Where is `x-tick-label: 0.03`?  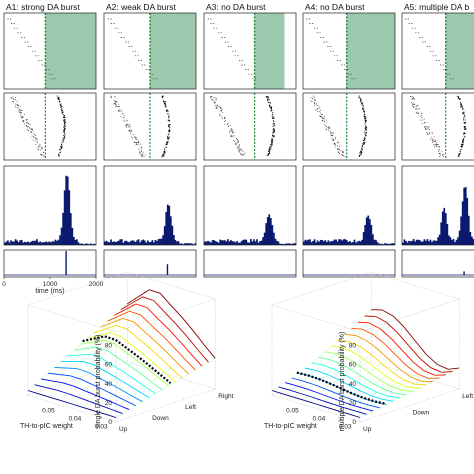 x-tick-label: 0.03 is located at coordinates (345, 427).